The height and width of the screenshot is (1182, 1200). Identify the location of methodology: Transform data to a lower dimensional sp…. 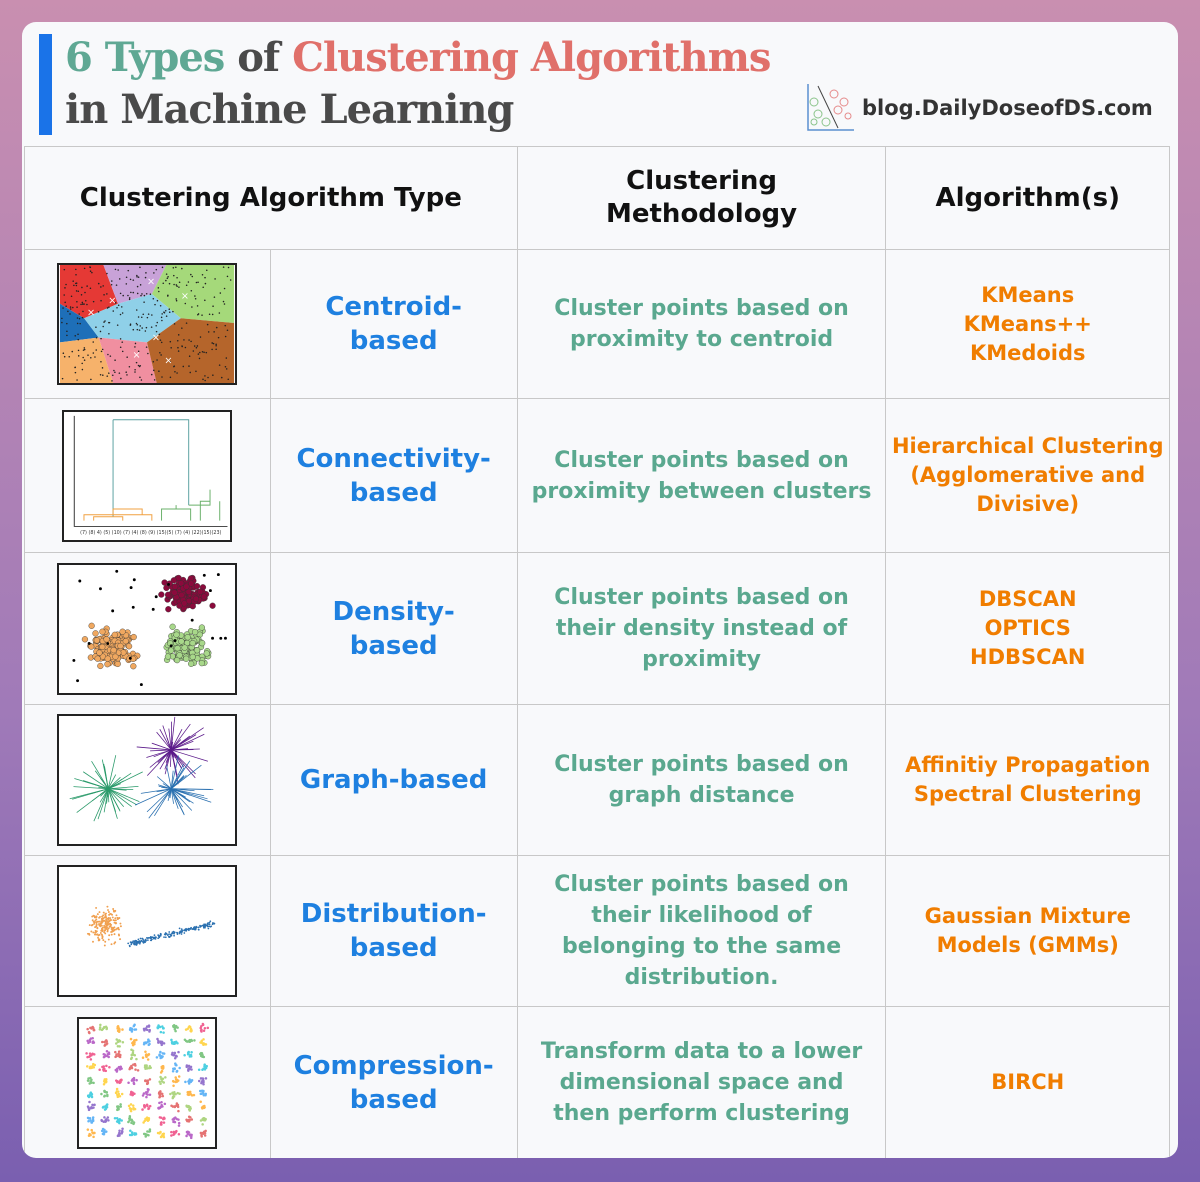
(701, 1082).